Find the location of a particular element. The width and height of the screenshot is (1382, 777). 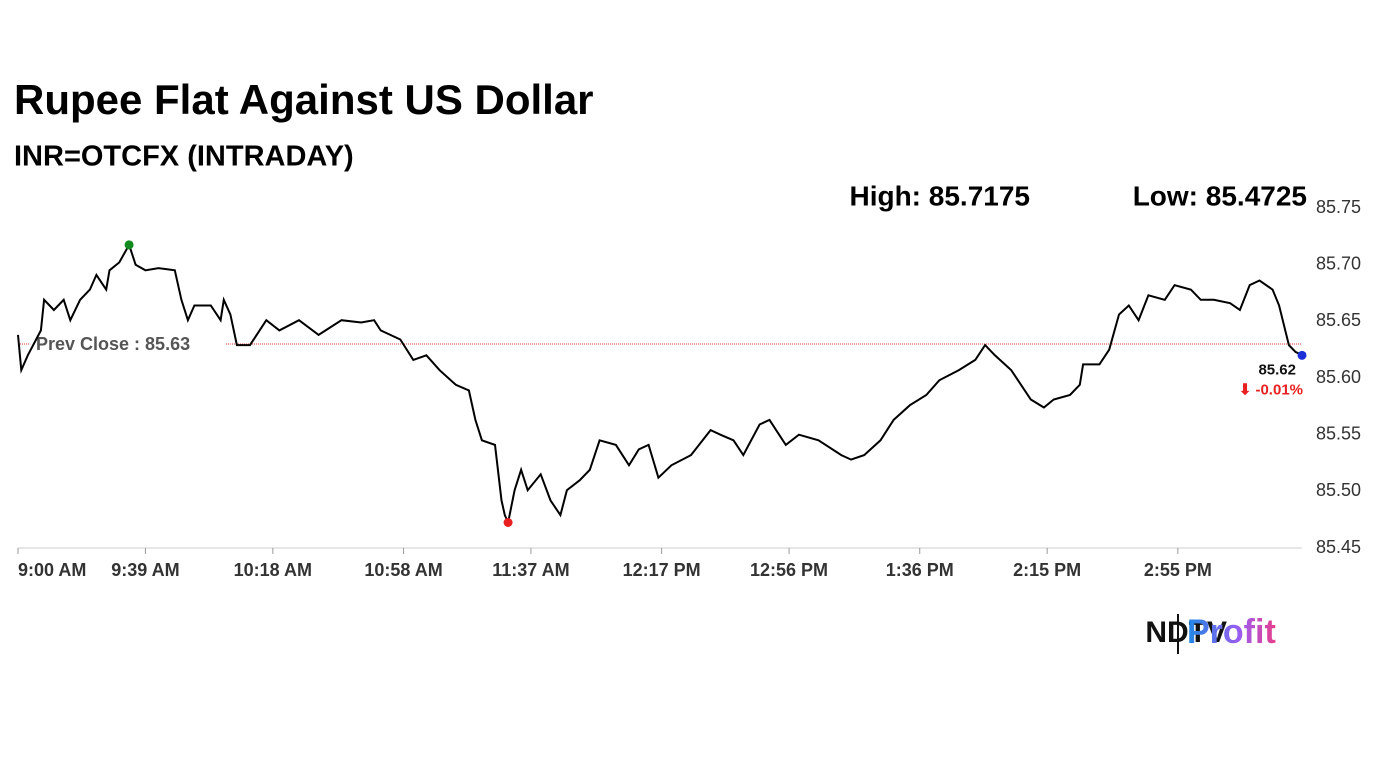

y-tick-label: 85.60 is located at coordinates (1338, 377).